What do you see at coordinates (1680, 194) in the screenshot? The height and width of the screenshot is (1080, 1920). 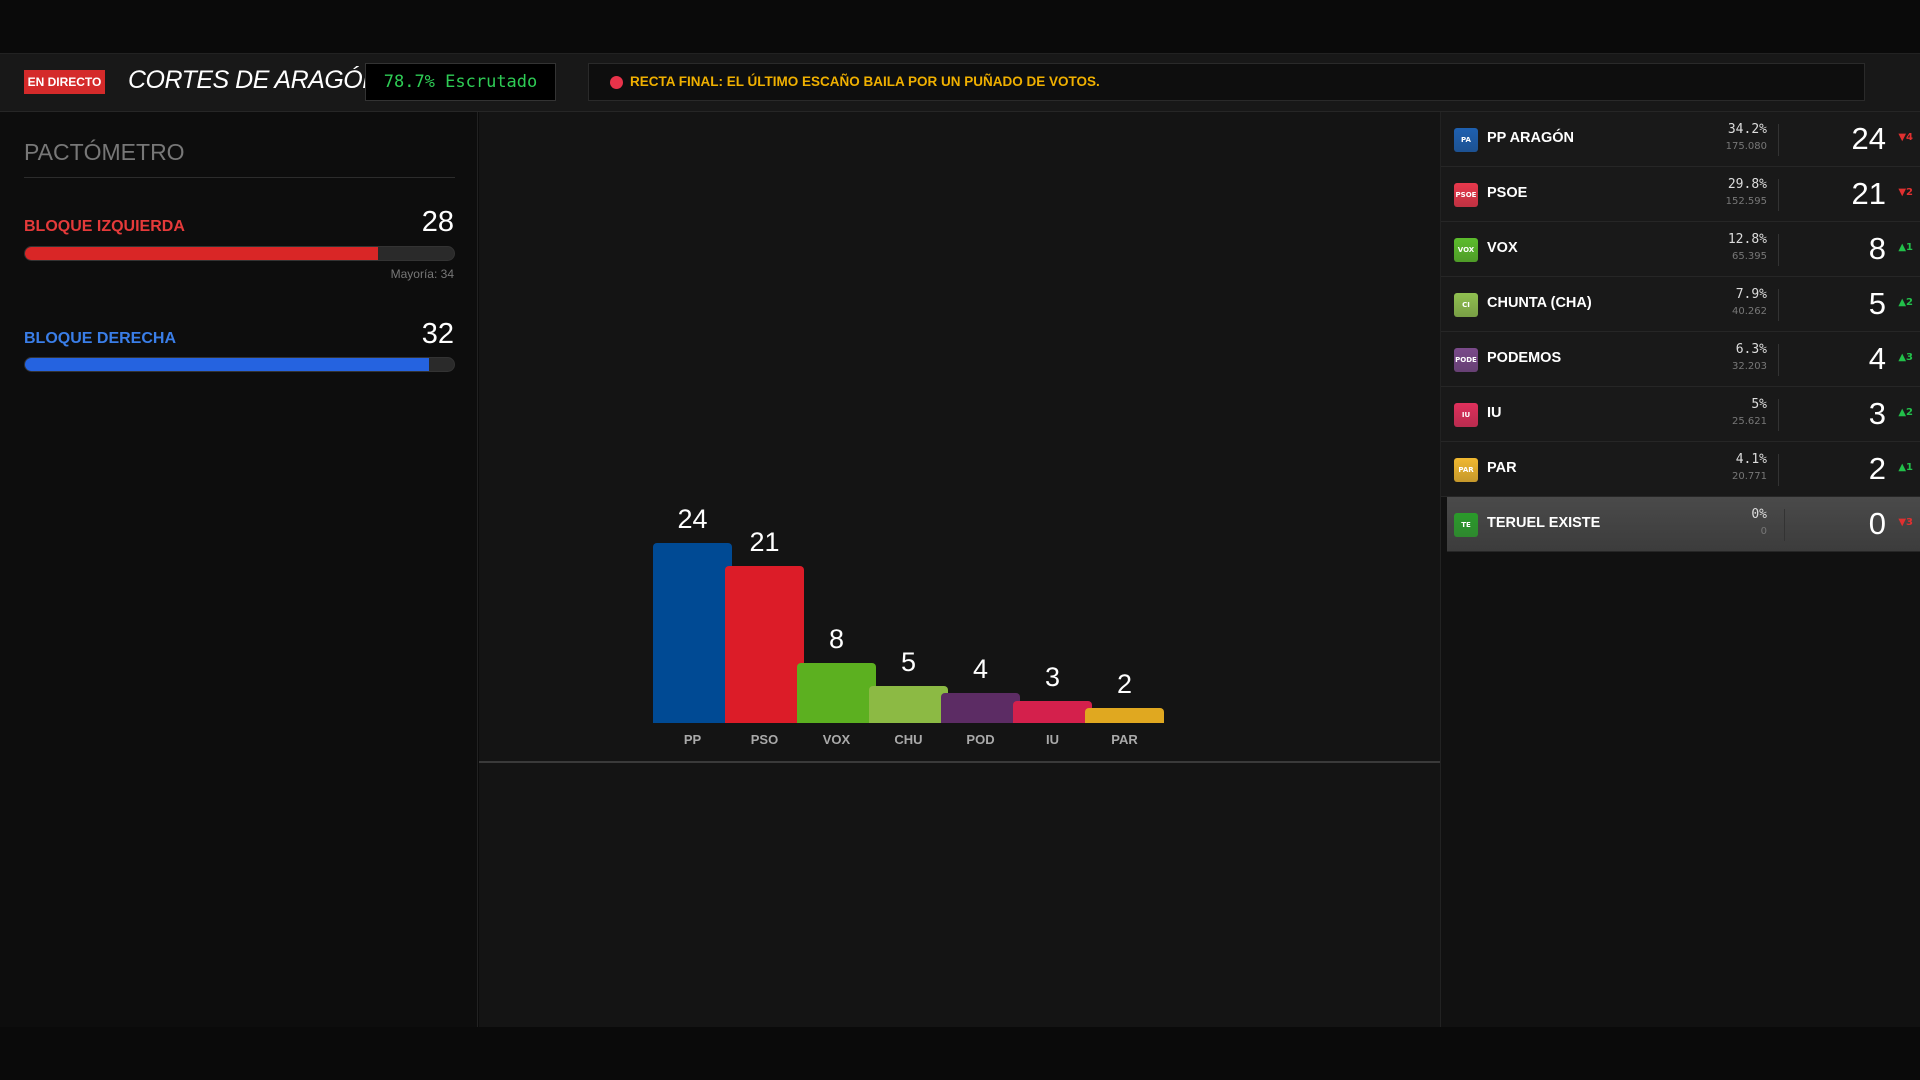 I see `party-row: PSOE PSOE 29.8% 152.595 21 ▼2` at bounding box center [1680, 194].